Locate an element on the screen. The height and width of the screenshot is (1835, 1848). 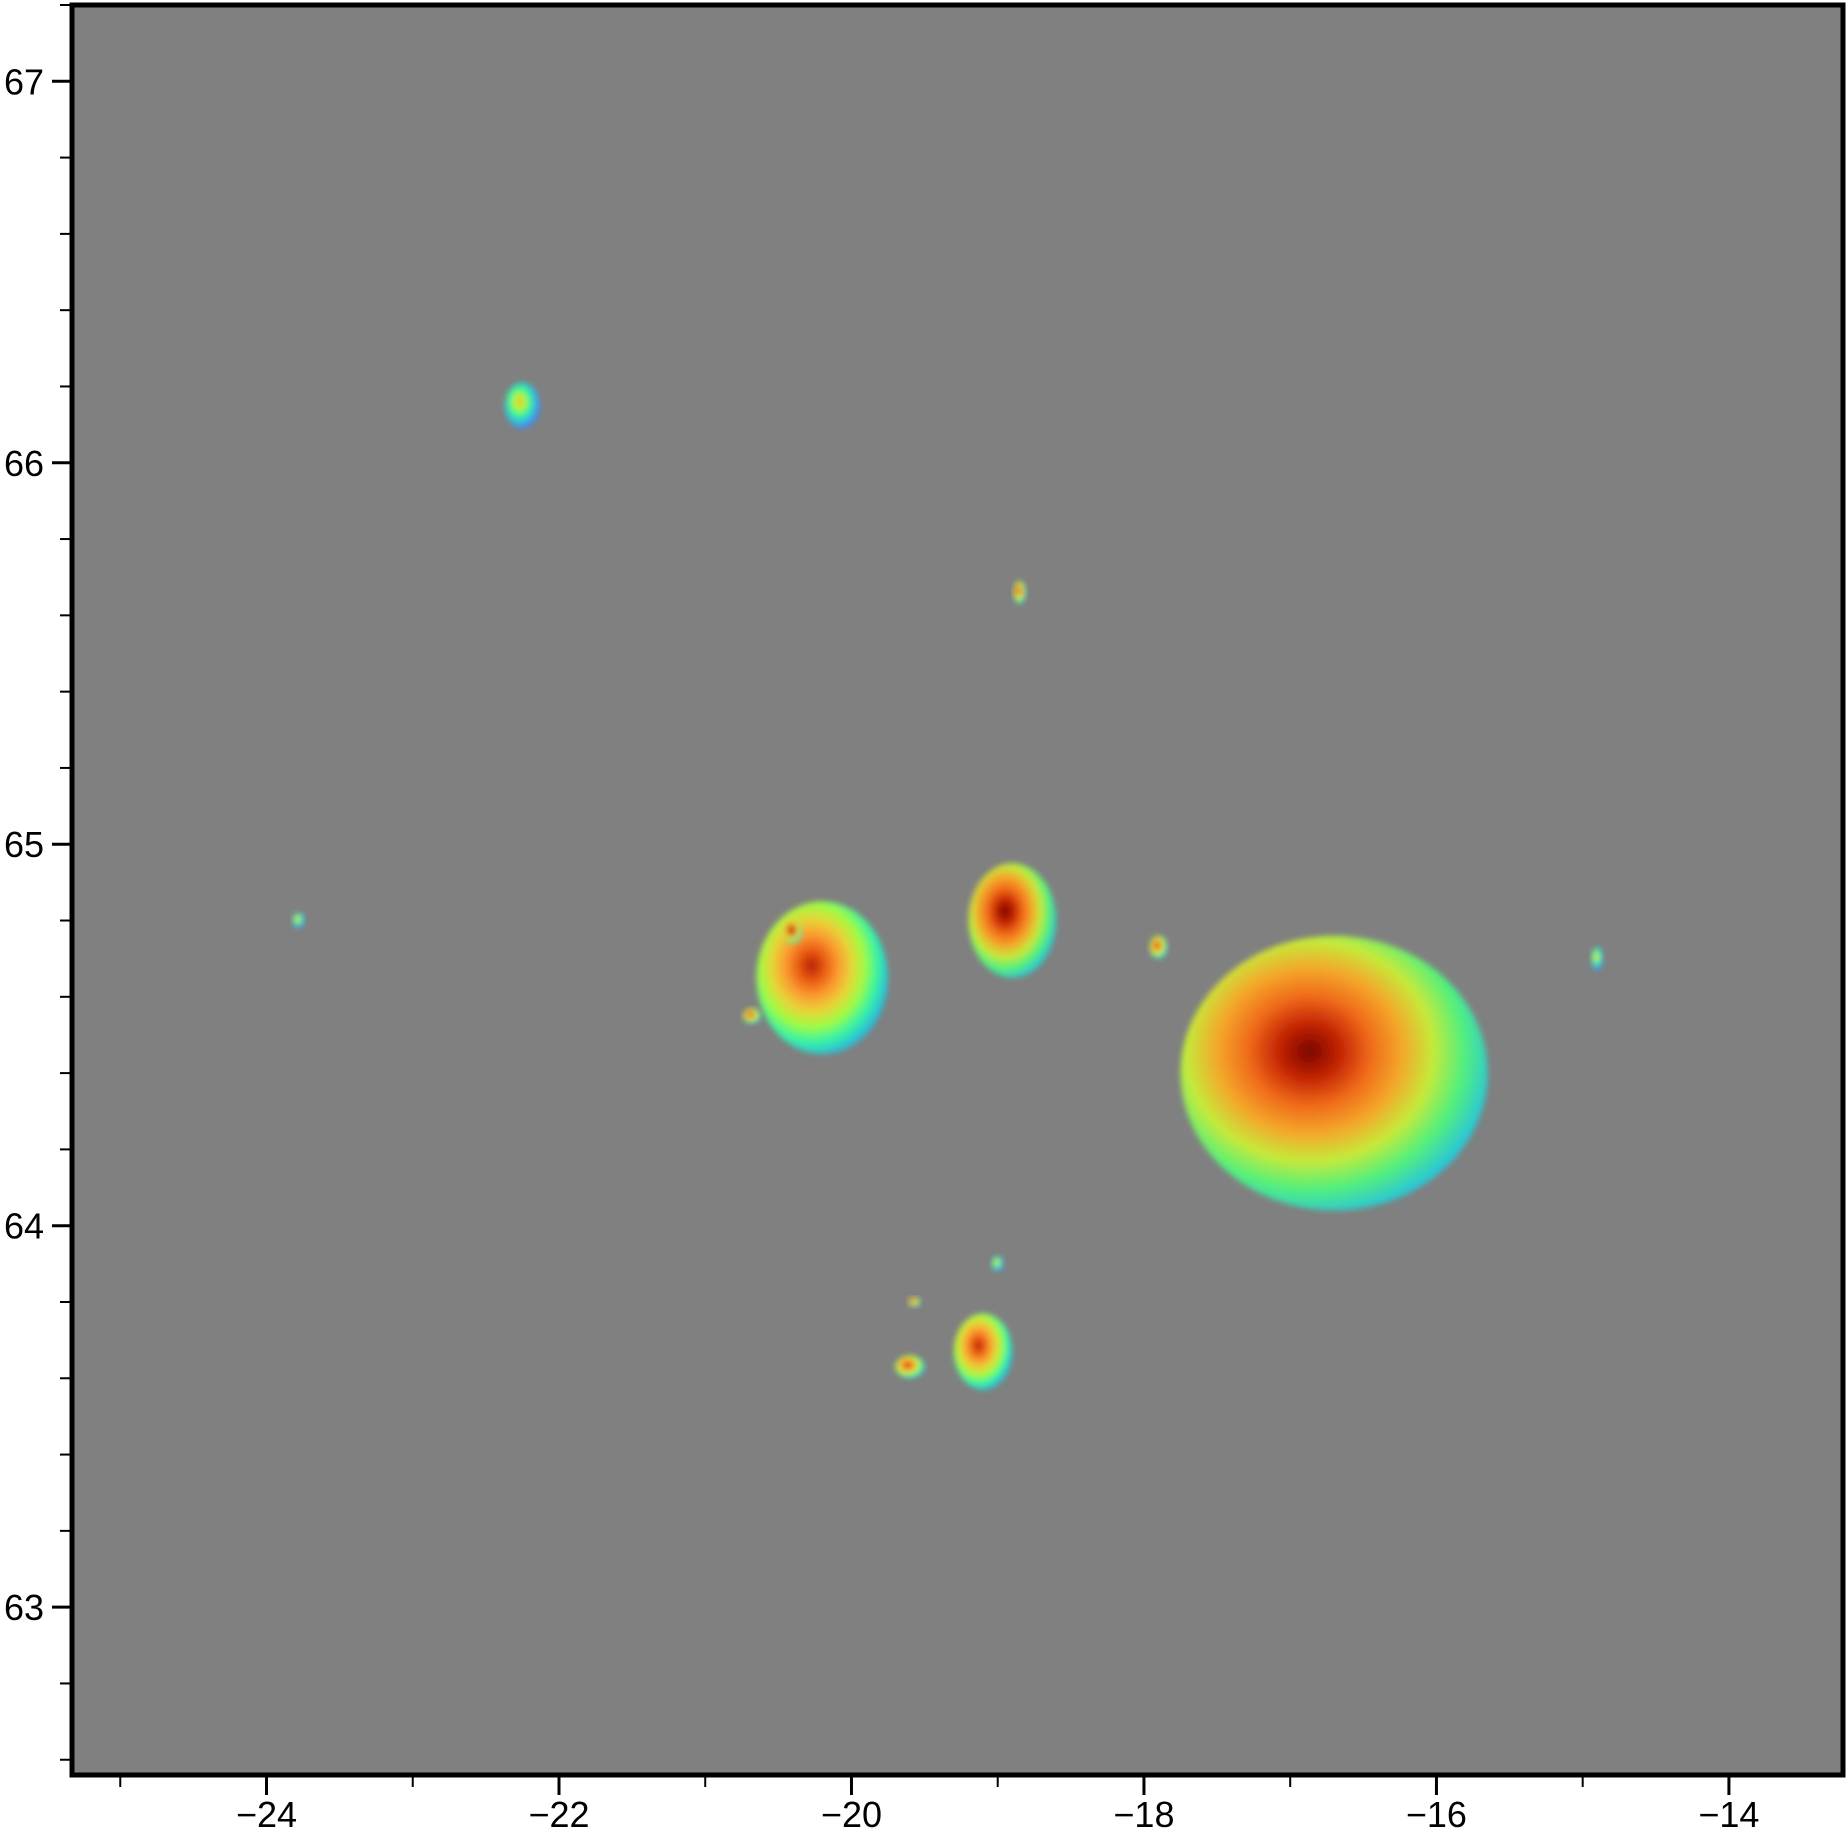
glacier-vatnaj-kull is located at coordinates (1334, 1073).